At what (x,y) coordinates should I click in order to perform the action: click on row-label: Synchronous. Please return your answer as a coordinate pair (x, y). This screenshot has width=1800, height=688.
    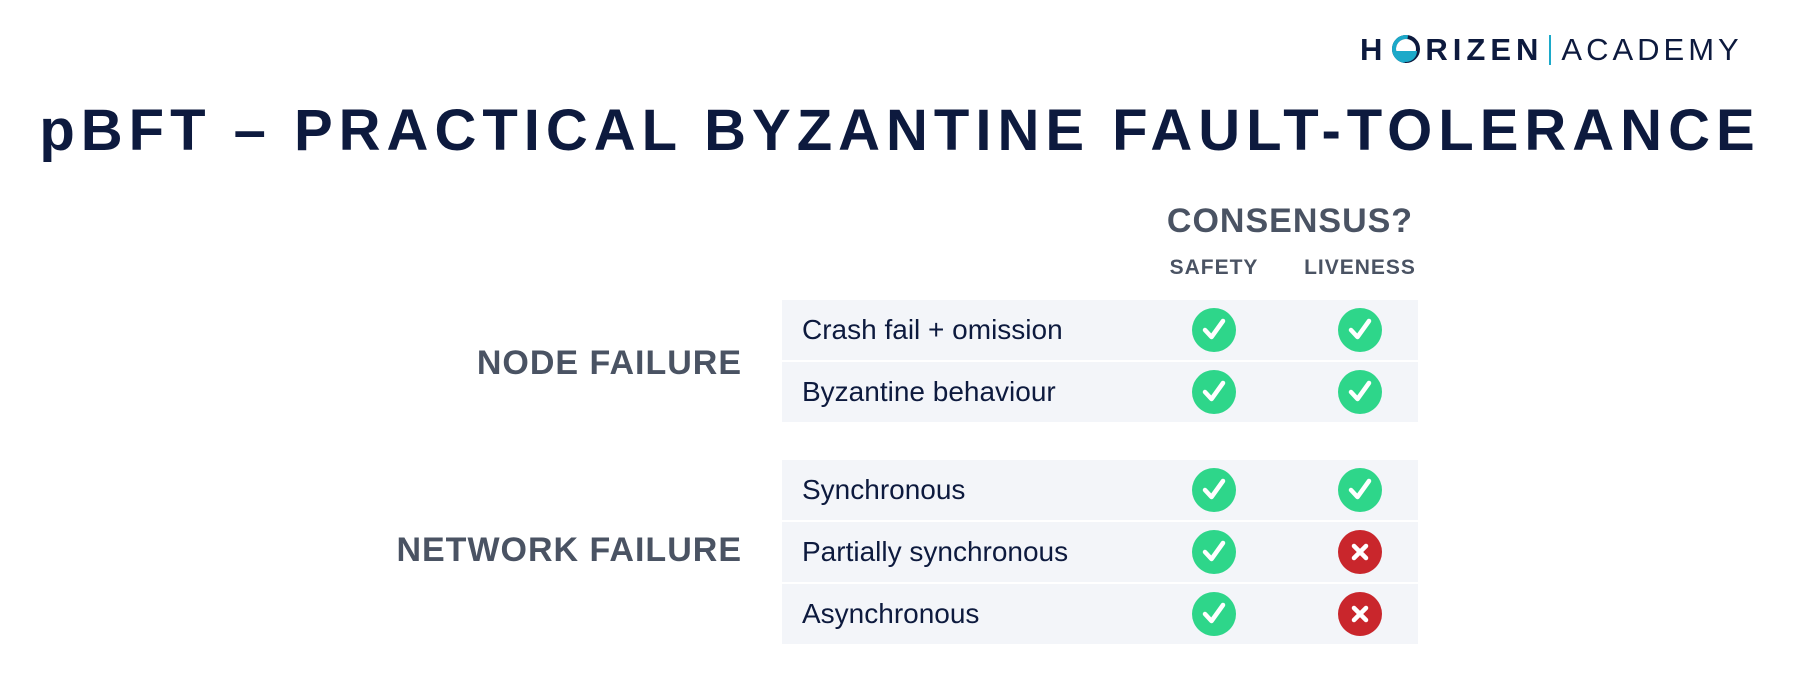
    Looking at the image, I should click on (884, 489).